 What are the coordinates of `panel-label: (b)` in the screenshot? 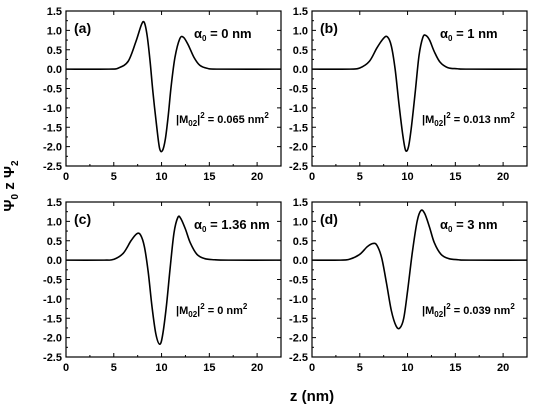 It's located at (329, 28).